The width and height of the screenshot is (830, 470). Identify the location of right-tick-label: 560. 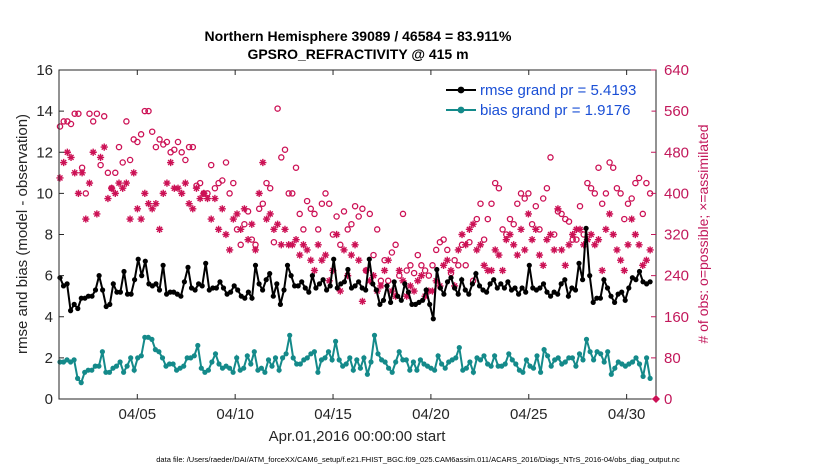
(676, 111).